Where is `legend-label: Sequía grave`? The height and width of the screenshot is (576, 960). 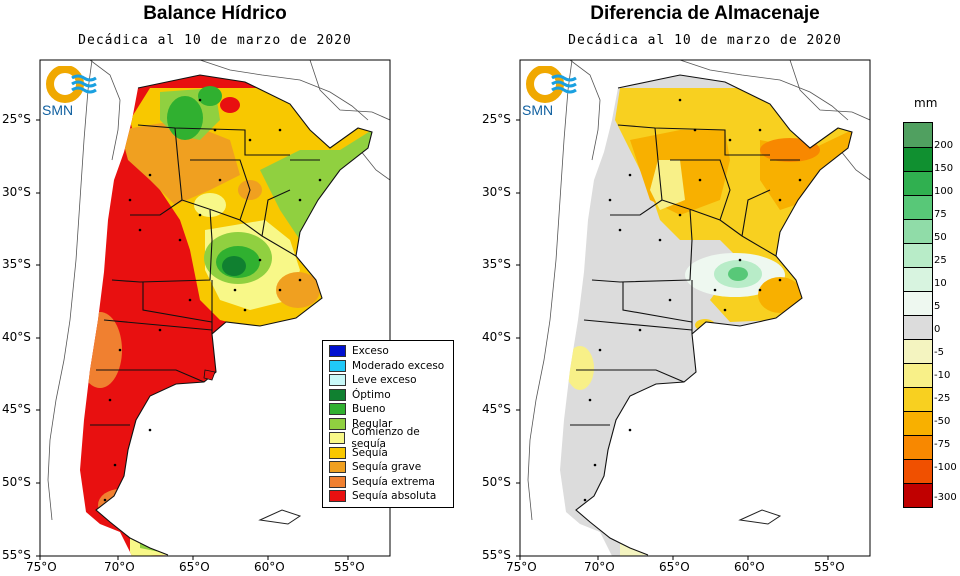
legend-label: Sequía grave is located at coordinates (387, 467).